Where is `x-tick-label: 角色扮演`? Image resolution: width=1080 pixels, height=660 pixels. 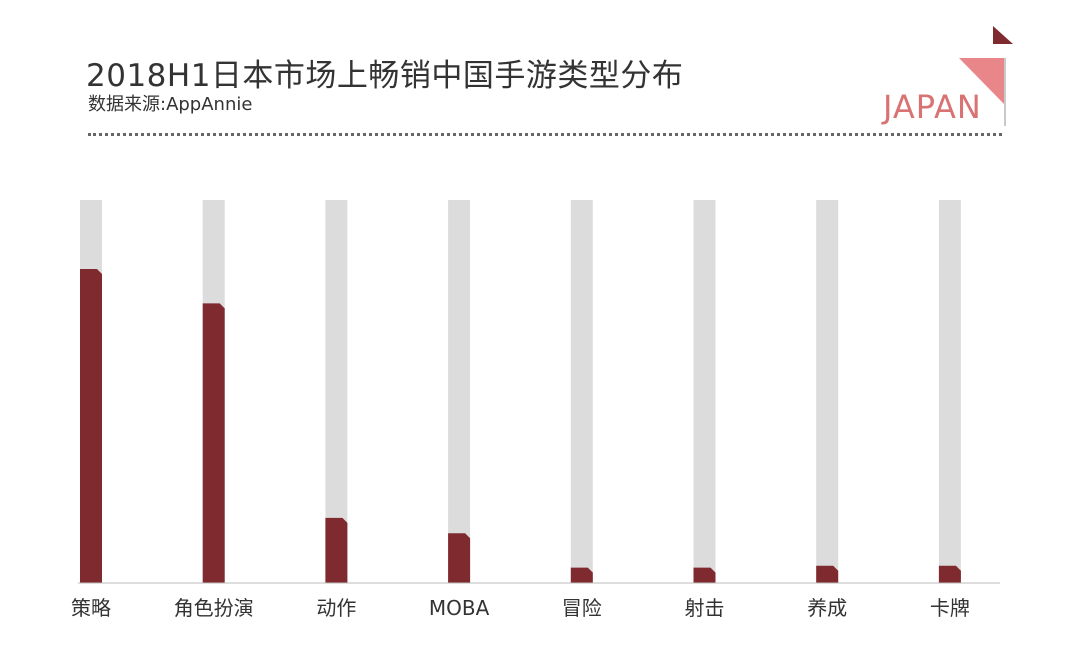 x-tick-label: 角色扮演 is located at coordinates (214, 608).